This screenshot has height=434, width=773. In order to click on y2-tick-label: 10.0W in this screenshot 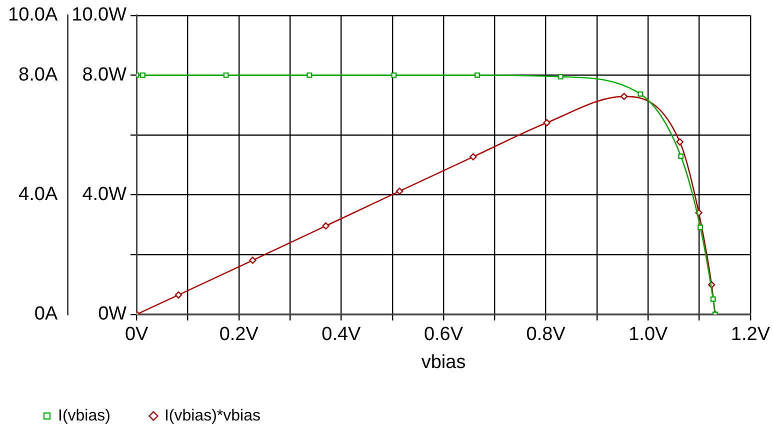, I will do `click(99, 15)`.